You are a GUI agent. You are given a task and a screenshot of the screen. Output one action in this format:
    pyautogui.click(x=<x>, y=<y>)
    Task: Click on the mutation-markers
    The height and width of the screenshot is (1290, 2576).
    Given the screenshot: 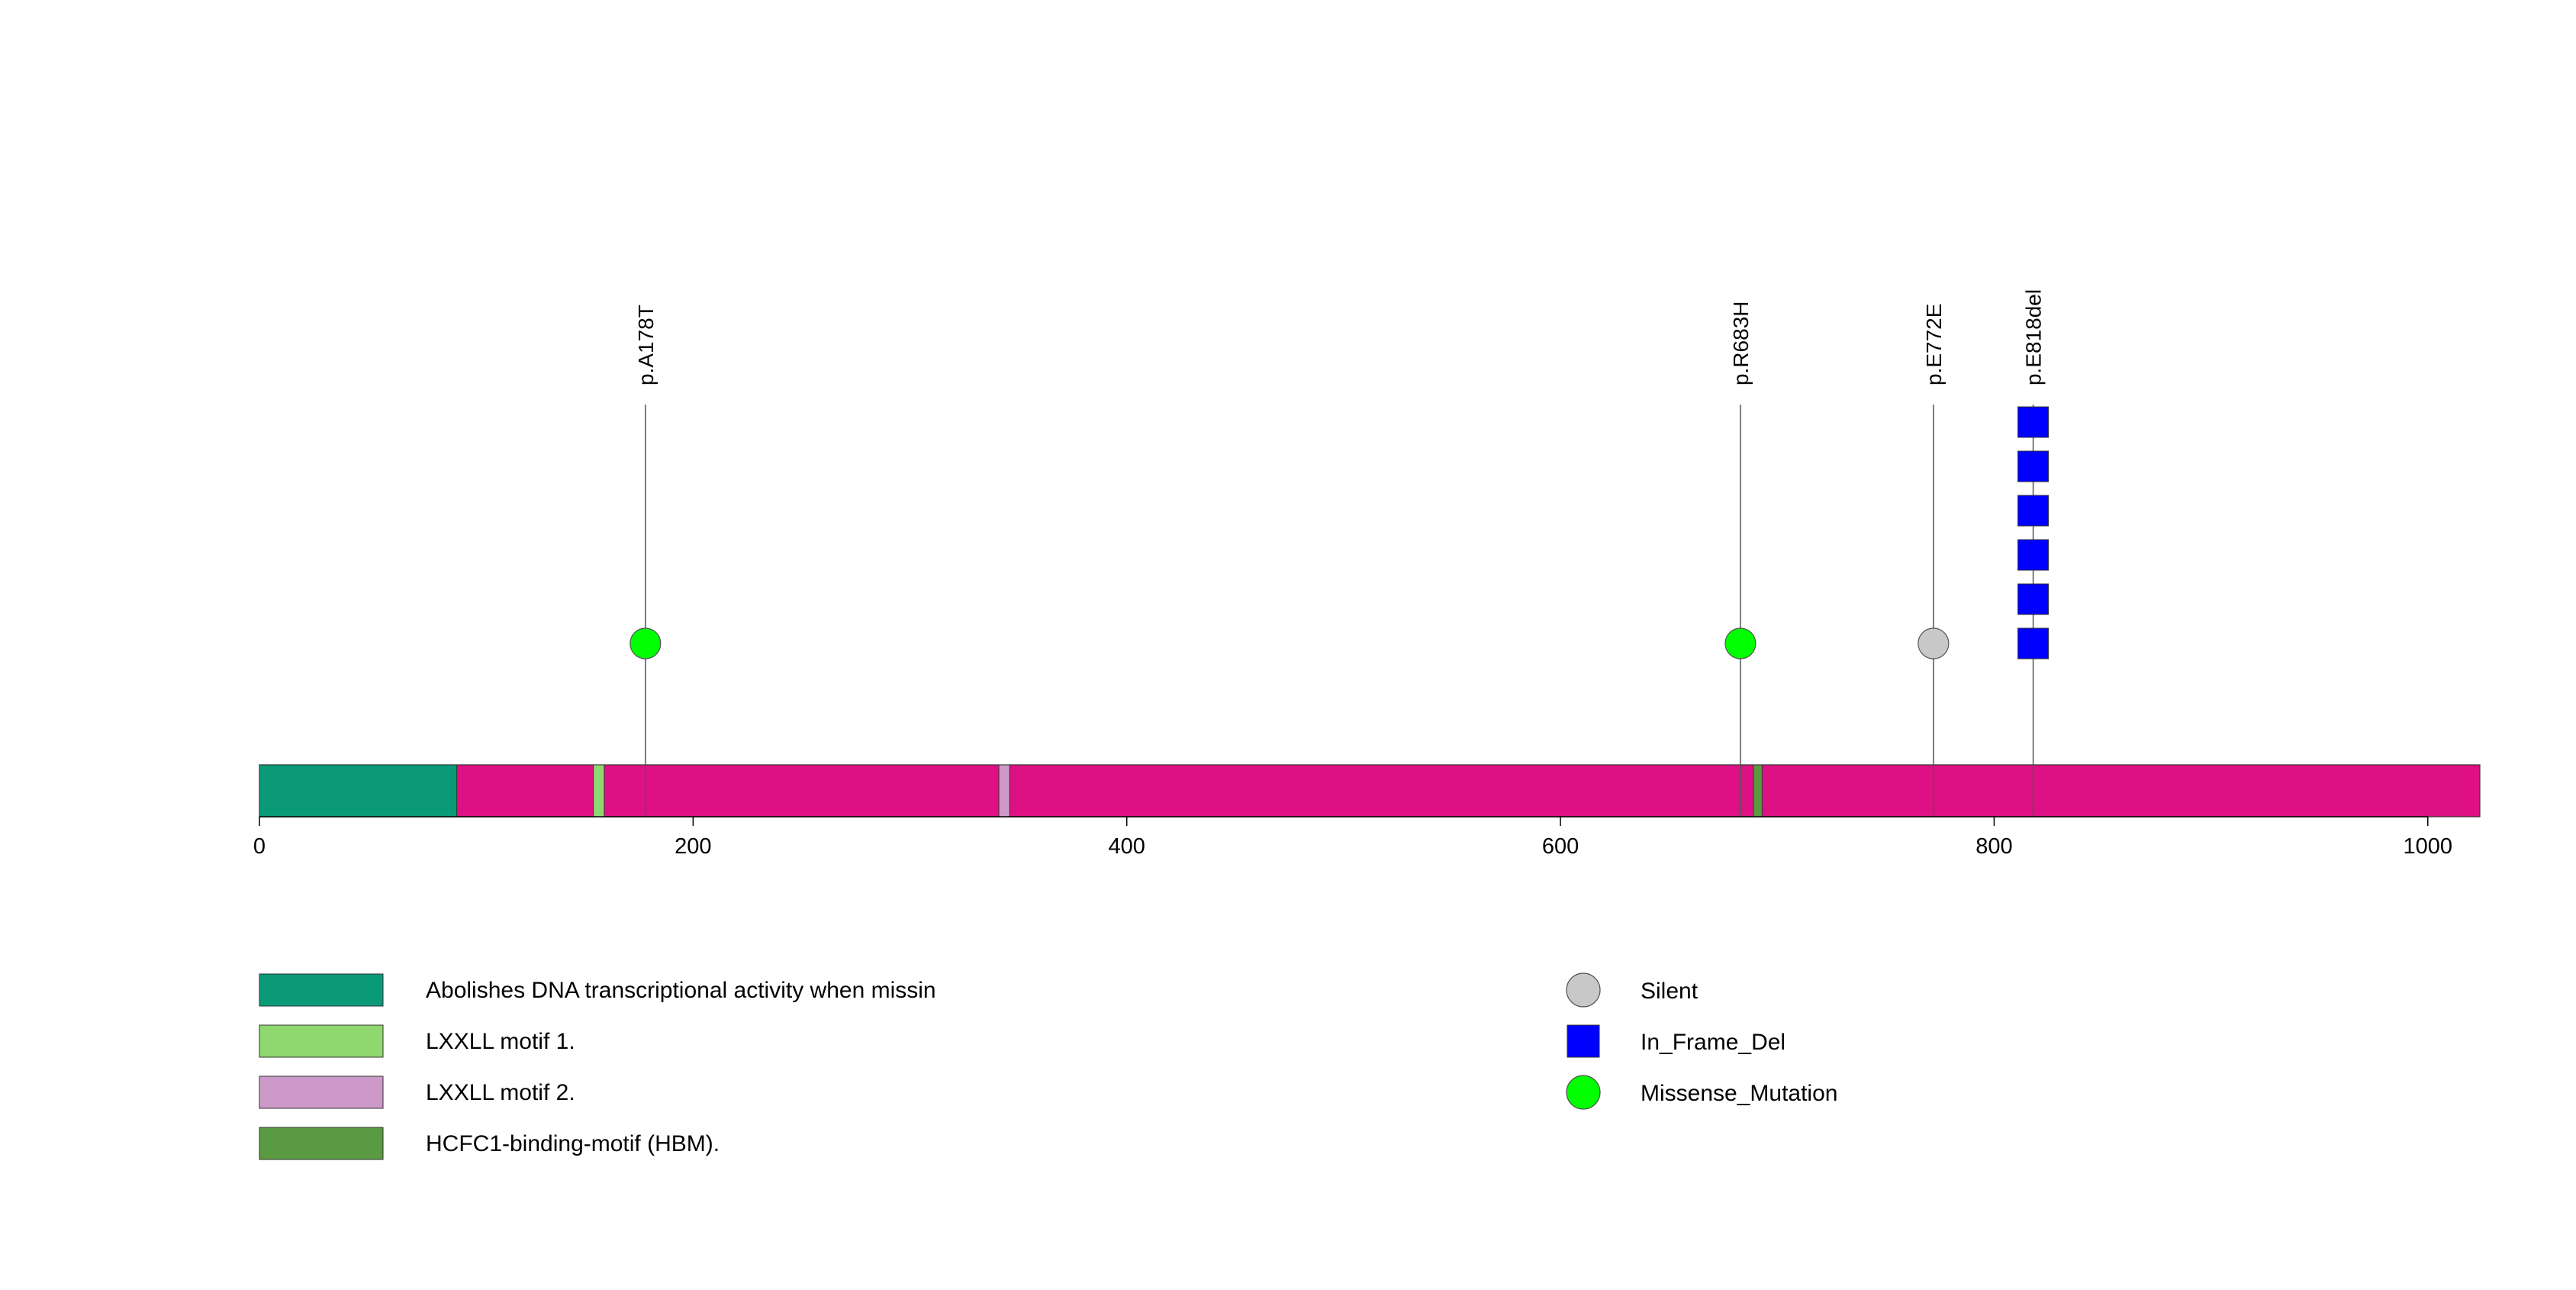 What is the action you would take?
    pyautogui.click(x=1340, y=533)
    